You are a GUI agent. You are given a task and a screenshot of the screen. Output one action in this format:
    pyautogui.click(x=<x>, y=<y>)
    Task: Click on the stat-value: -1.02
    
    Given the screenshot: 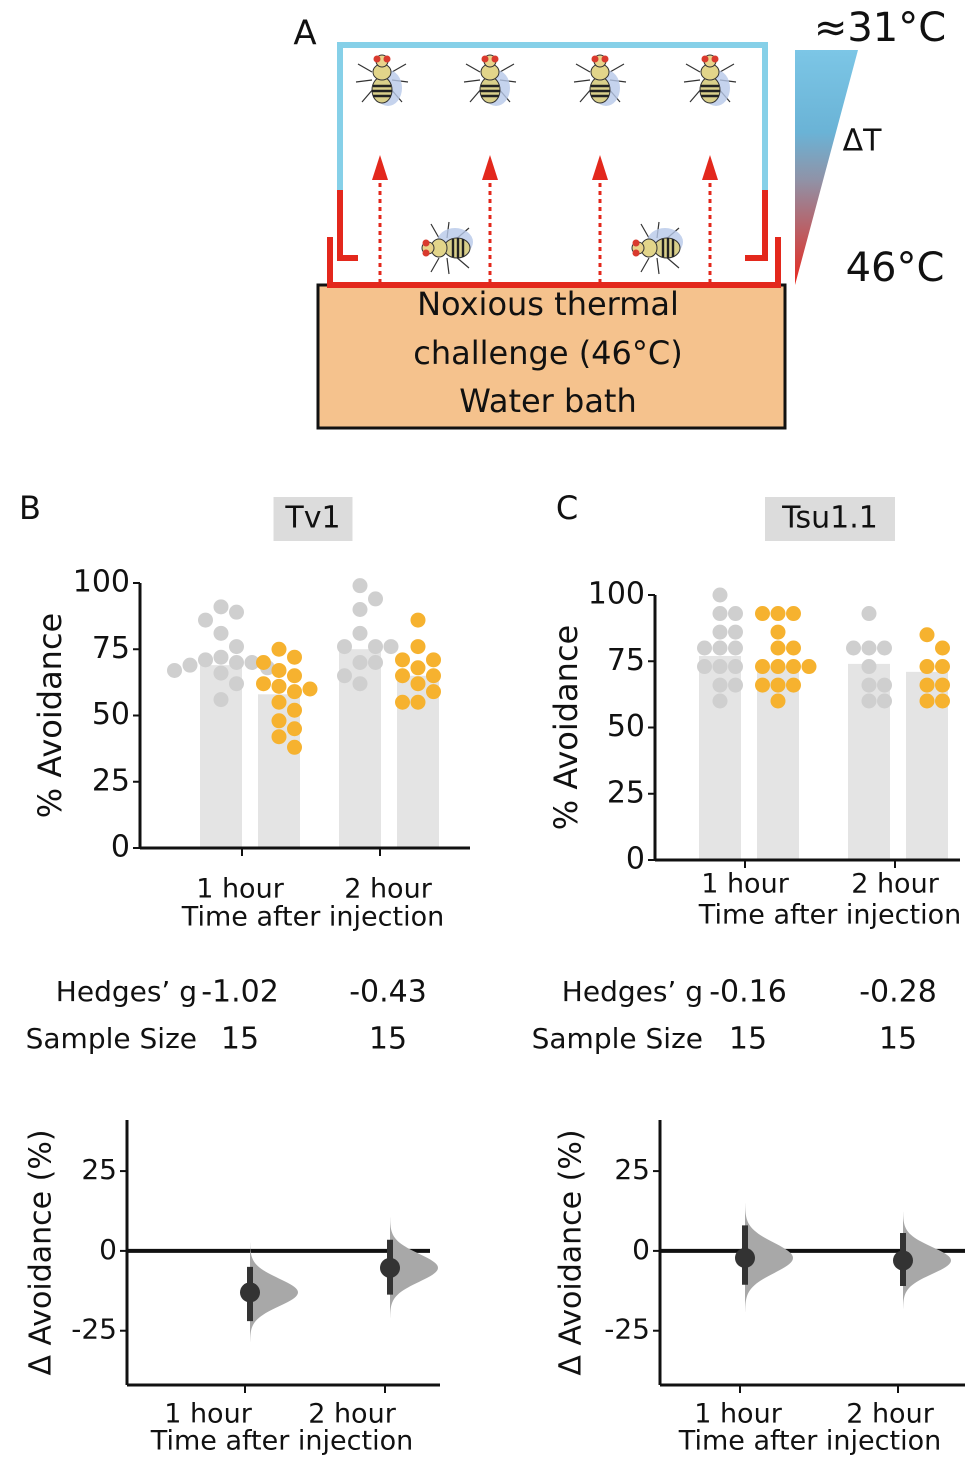 What is the action you would take?
    pyautogui.click(x=240, y=992)
    